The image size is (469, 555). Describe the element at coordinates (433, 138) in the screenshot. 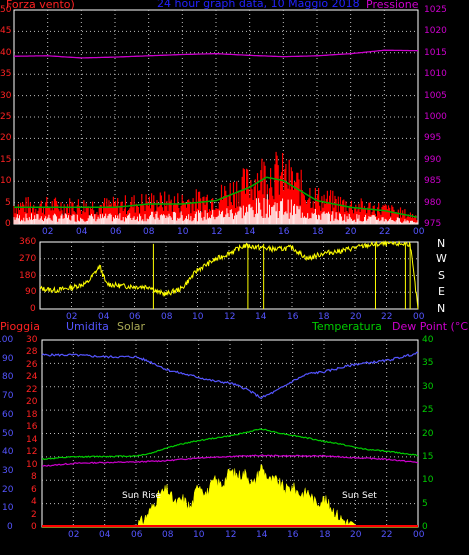

I see `pressure-axis-tick: 995` at that location.